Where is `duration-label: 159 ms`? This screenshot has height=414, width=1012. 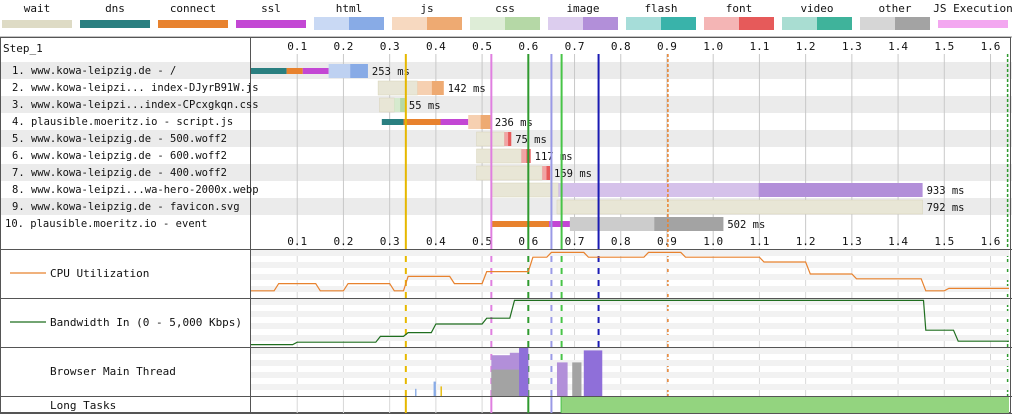
duration-label: 159 ms is located at coordinates (573, 174).